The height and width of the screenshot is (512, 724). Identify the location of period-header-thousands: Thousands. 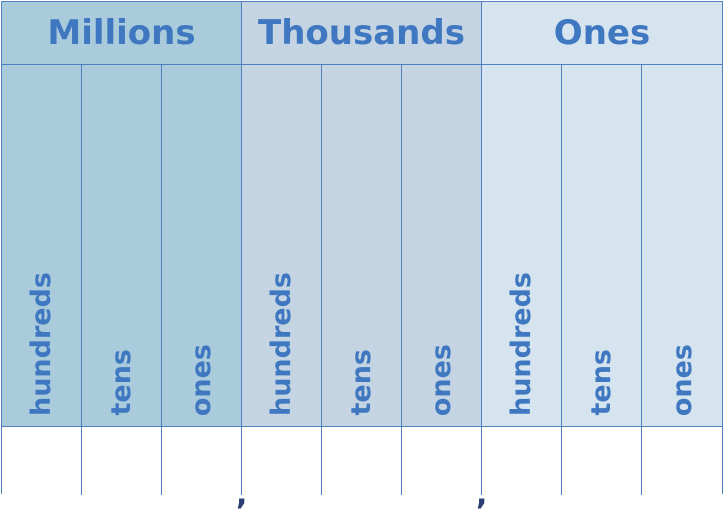
(362, 33).